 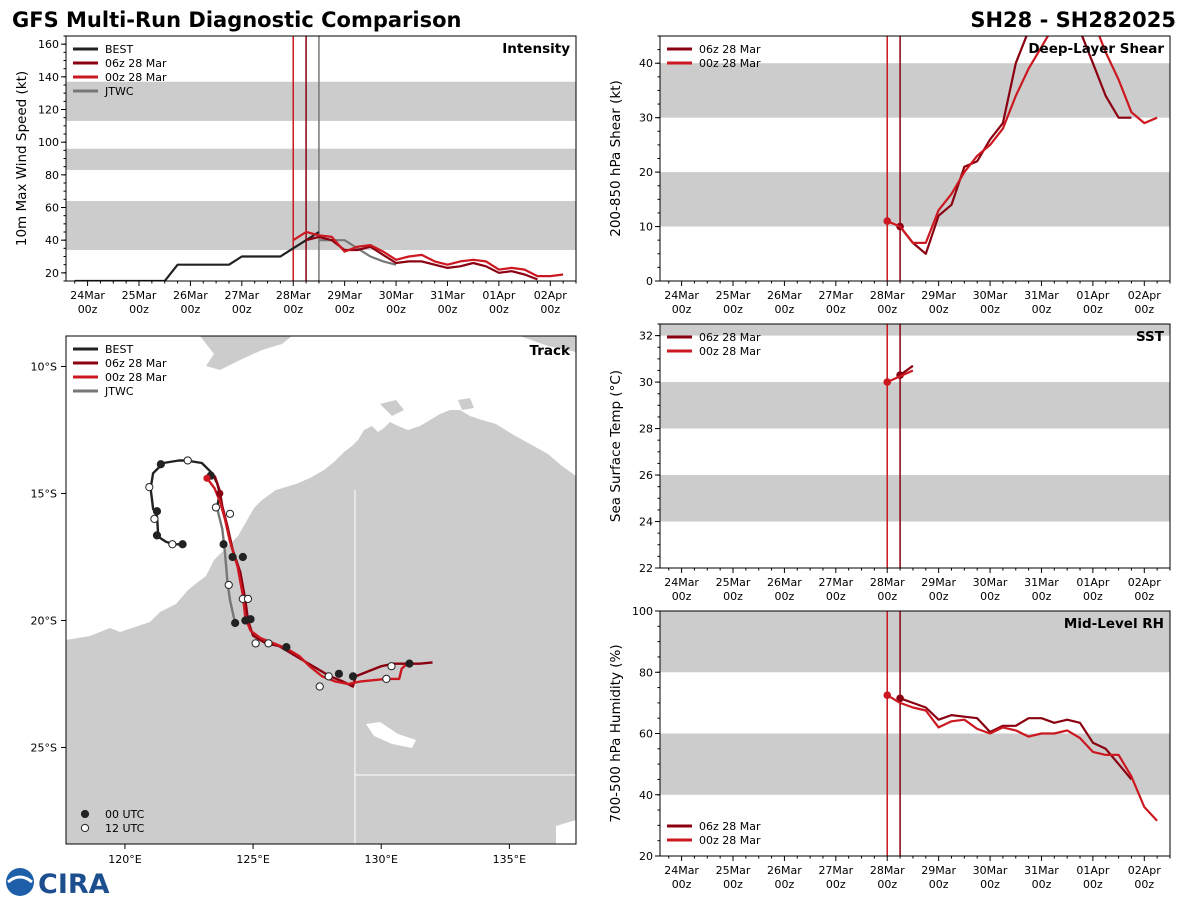 What do you see at coordinates (550, 351) in the screenshot?
I see `panel-title: Track` at bounding box center [550, 351].